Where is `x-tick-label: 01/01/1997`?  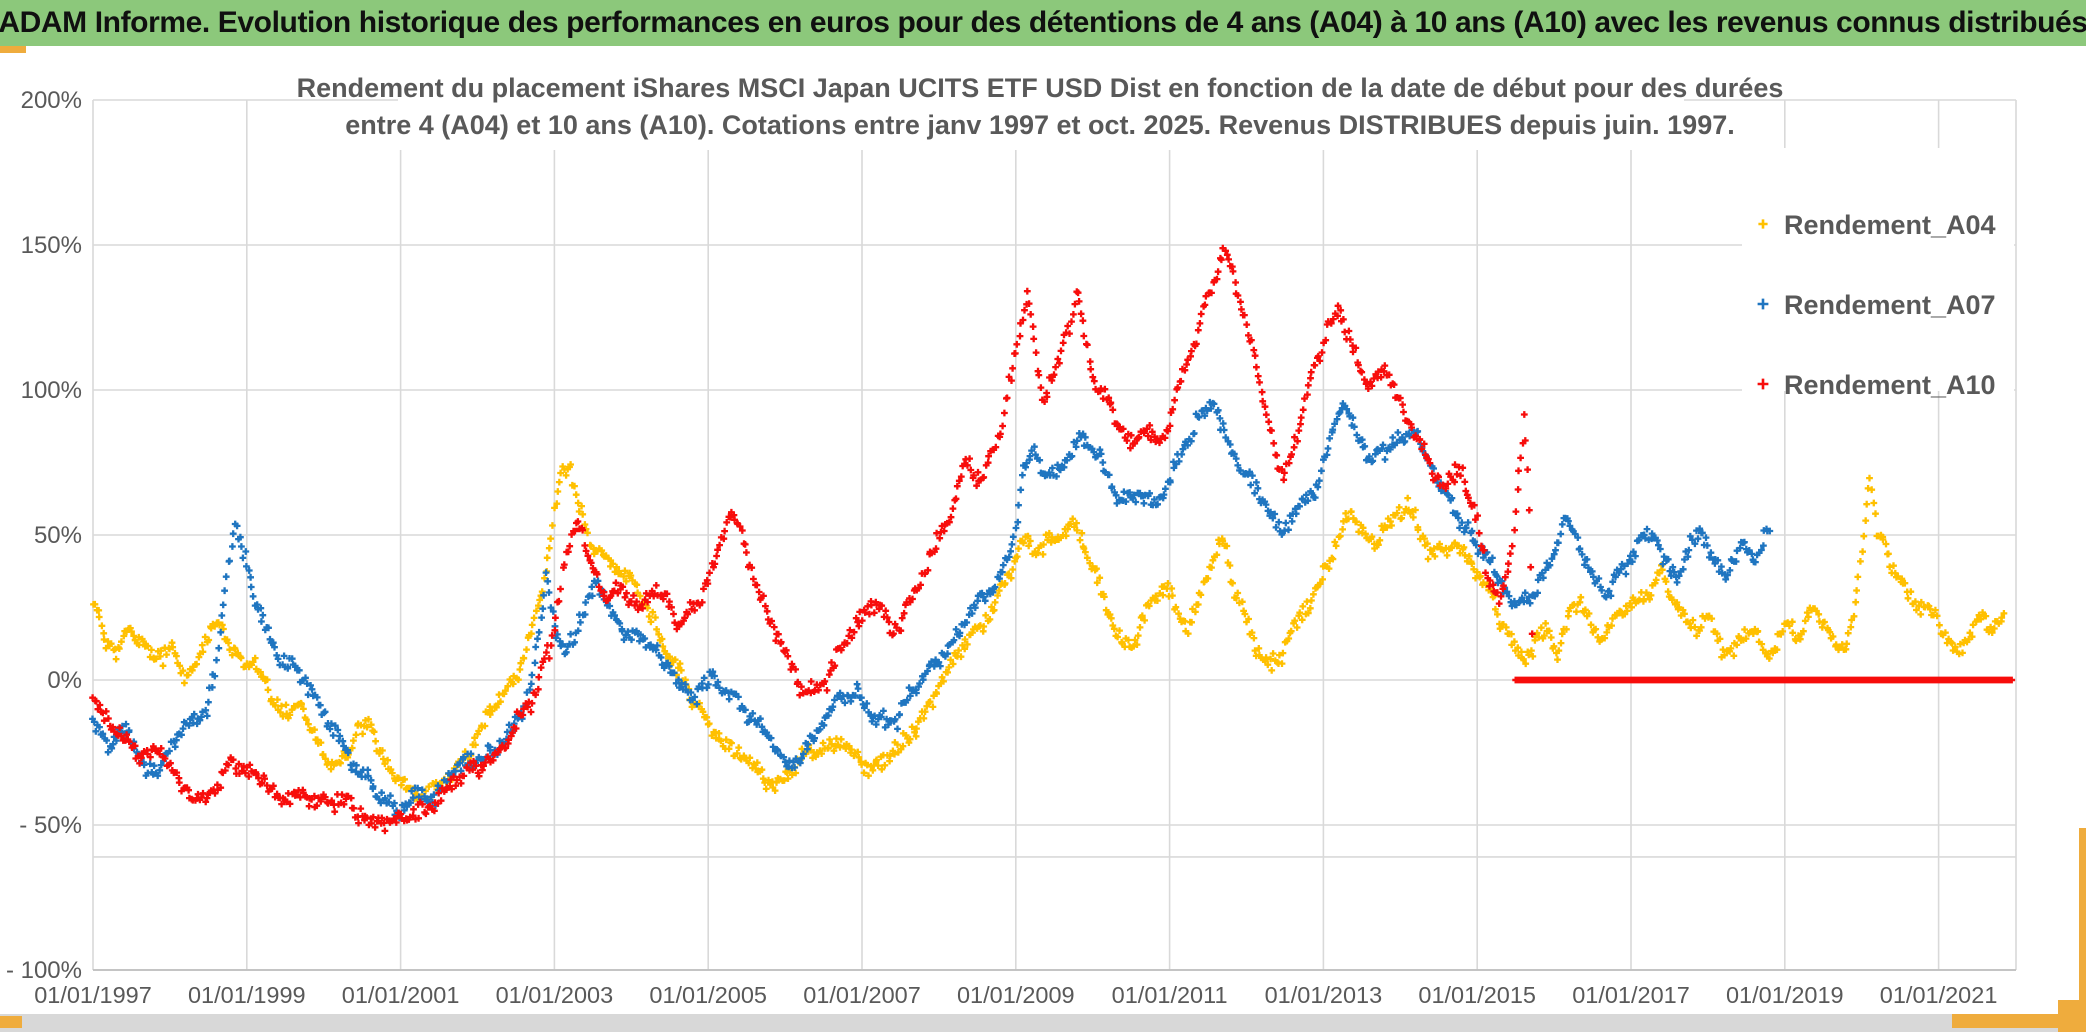 x-tick-label: 01/01/1997 is located at coordinates (93, 995).